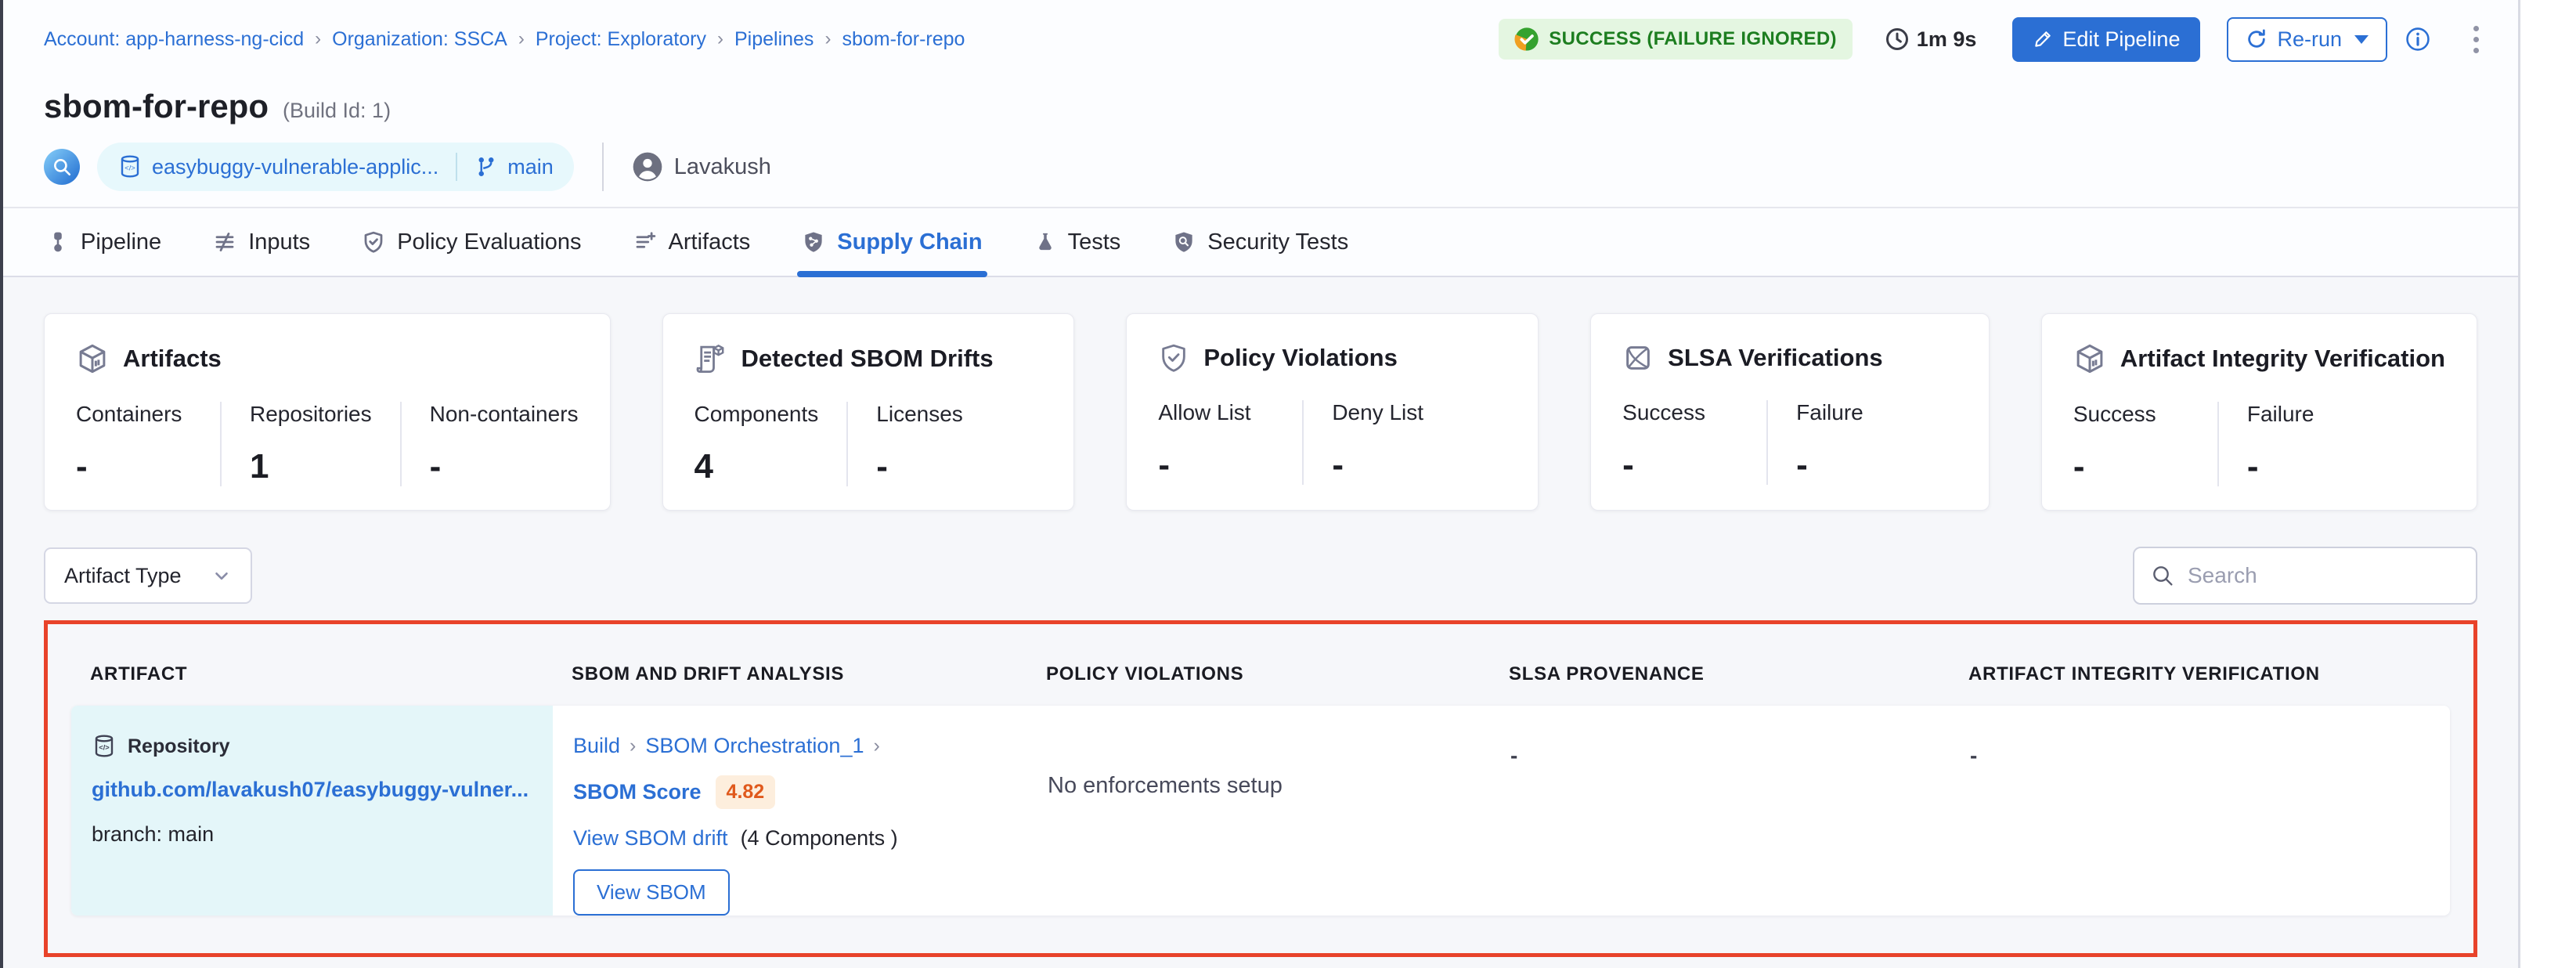  Describe the element at coordinates (2200, 811) in the screenshot. I see `integrity-verification-cell: -` at that location.